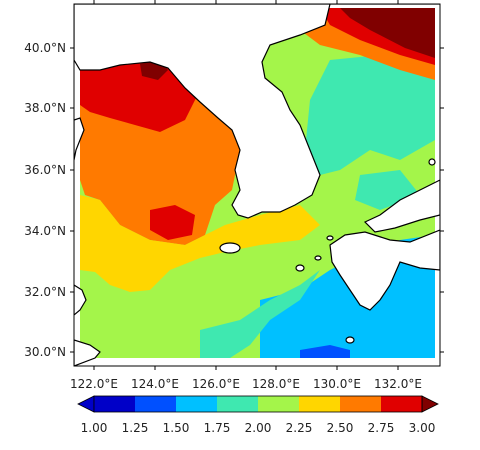  What do you see at coordinates (398, 384) in the screenshot?
I see `lon-label-132: 132.0°E` at bounding box center [398, 384].